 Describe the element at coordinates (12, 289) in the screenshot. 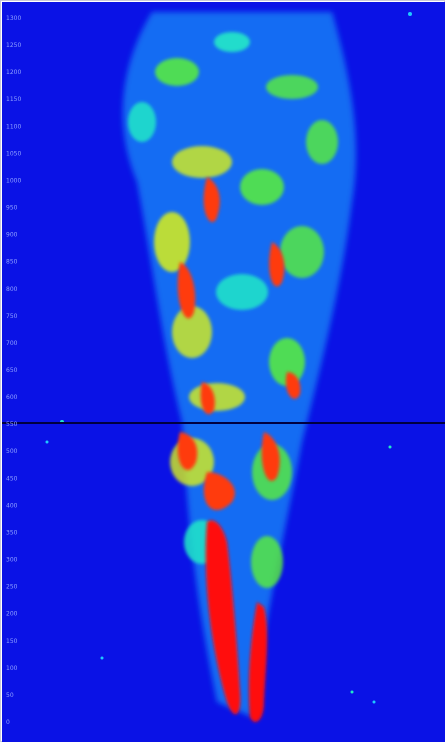

I see `y-tick-label: 800` at that location.